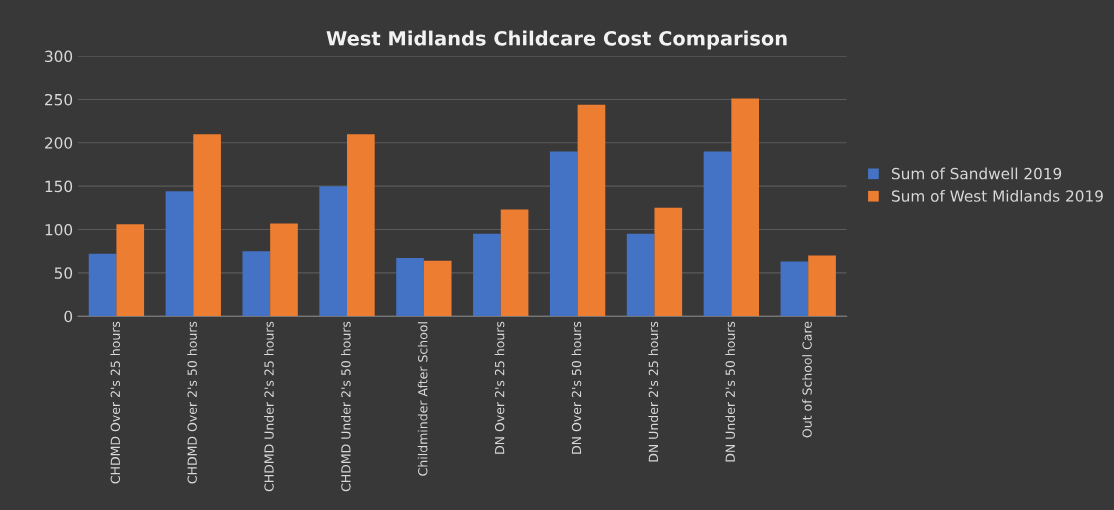 The height and width of the screenshot is (510, 1114). Describe the element at coordinates (653, 391) in the screenshot. I see `x-tick-label: DN Under 2's 25 hours` at that location.